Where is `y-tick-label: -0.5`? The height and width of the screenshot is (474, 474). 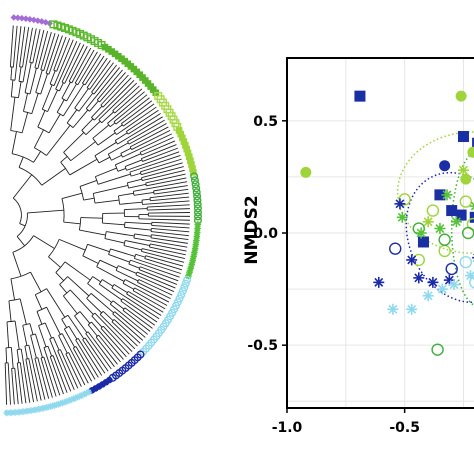
y-tick-label: -0.5 is located at coordinates (262, 346).